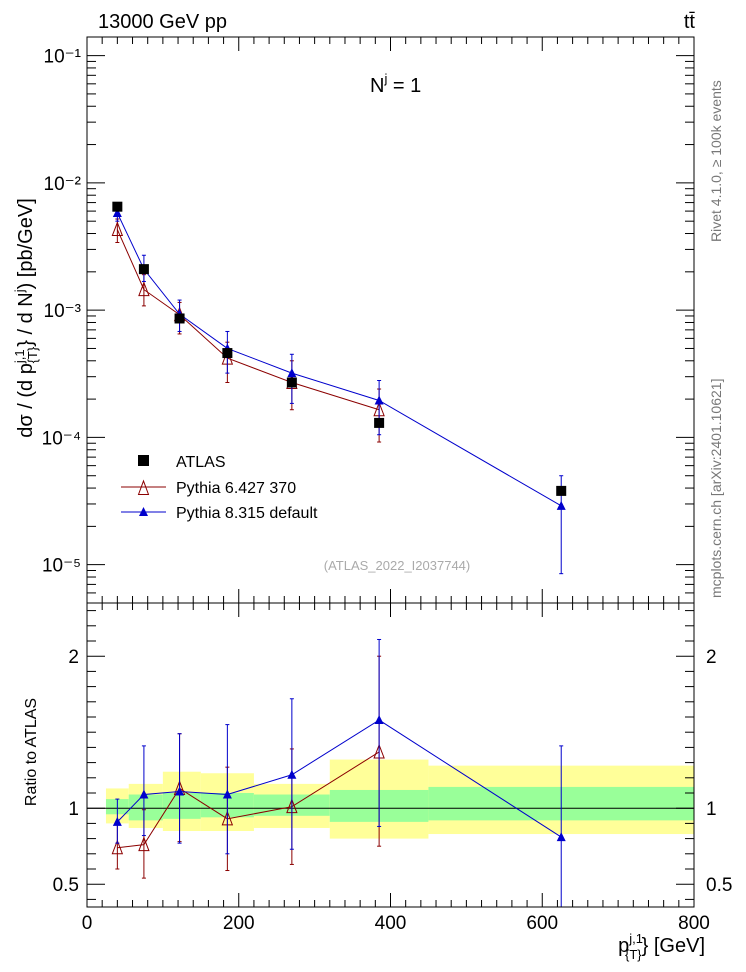  What do you see at coordinates (26, 318) in the screenshot?
I see `main-y-axis-title: dσ / (d pj,1{T}} / d Nj) [pb/GeV]` at bounding box center [26, 318].